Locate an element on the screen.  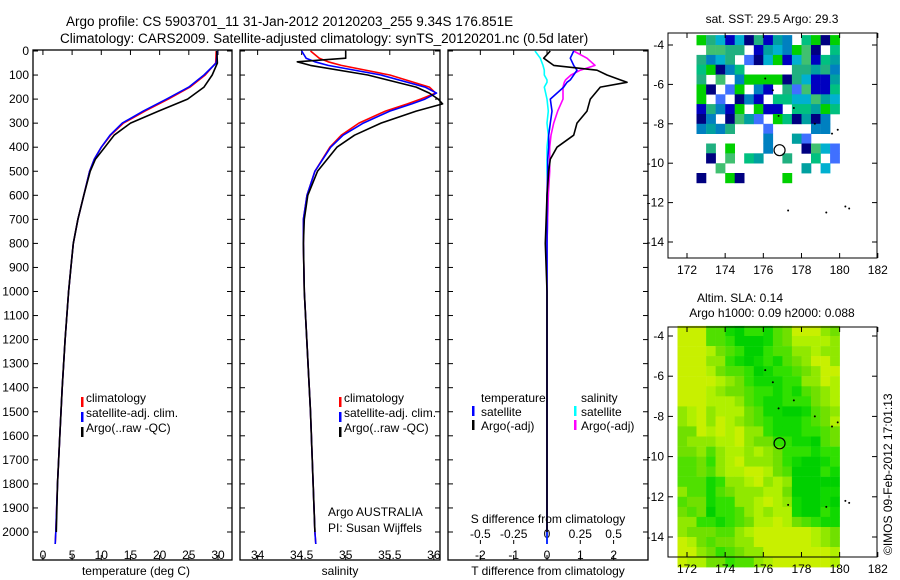
ytick-label: 2000 is located at coordinates (15, 532).